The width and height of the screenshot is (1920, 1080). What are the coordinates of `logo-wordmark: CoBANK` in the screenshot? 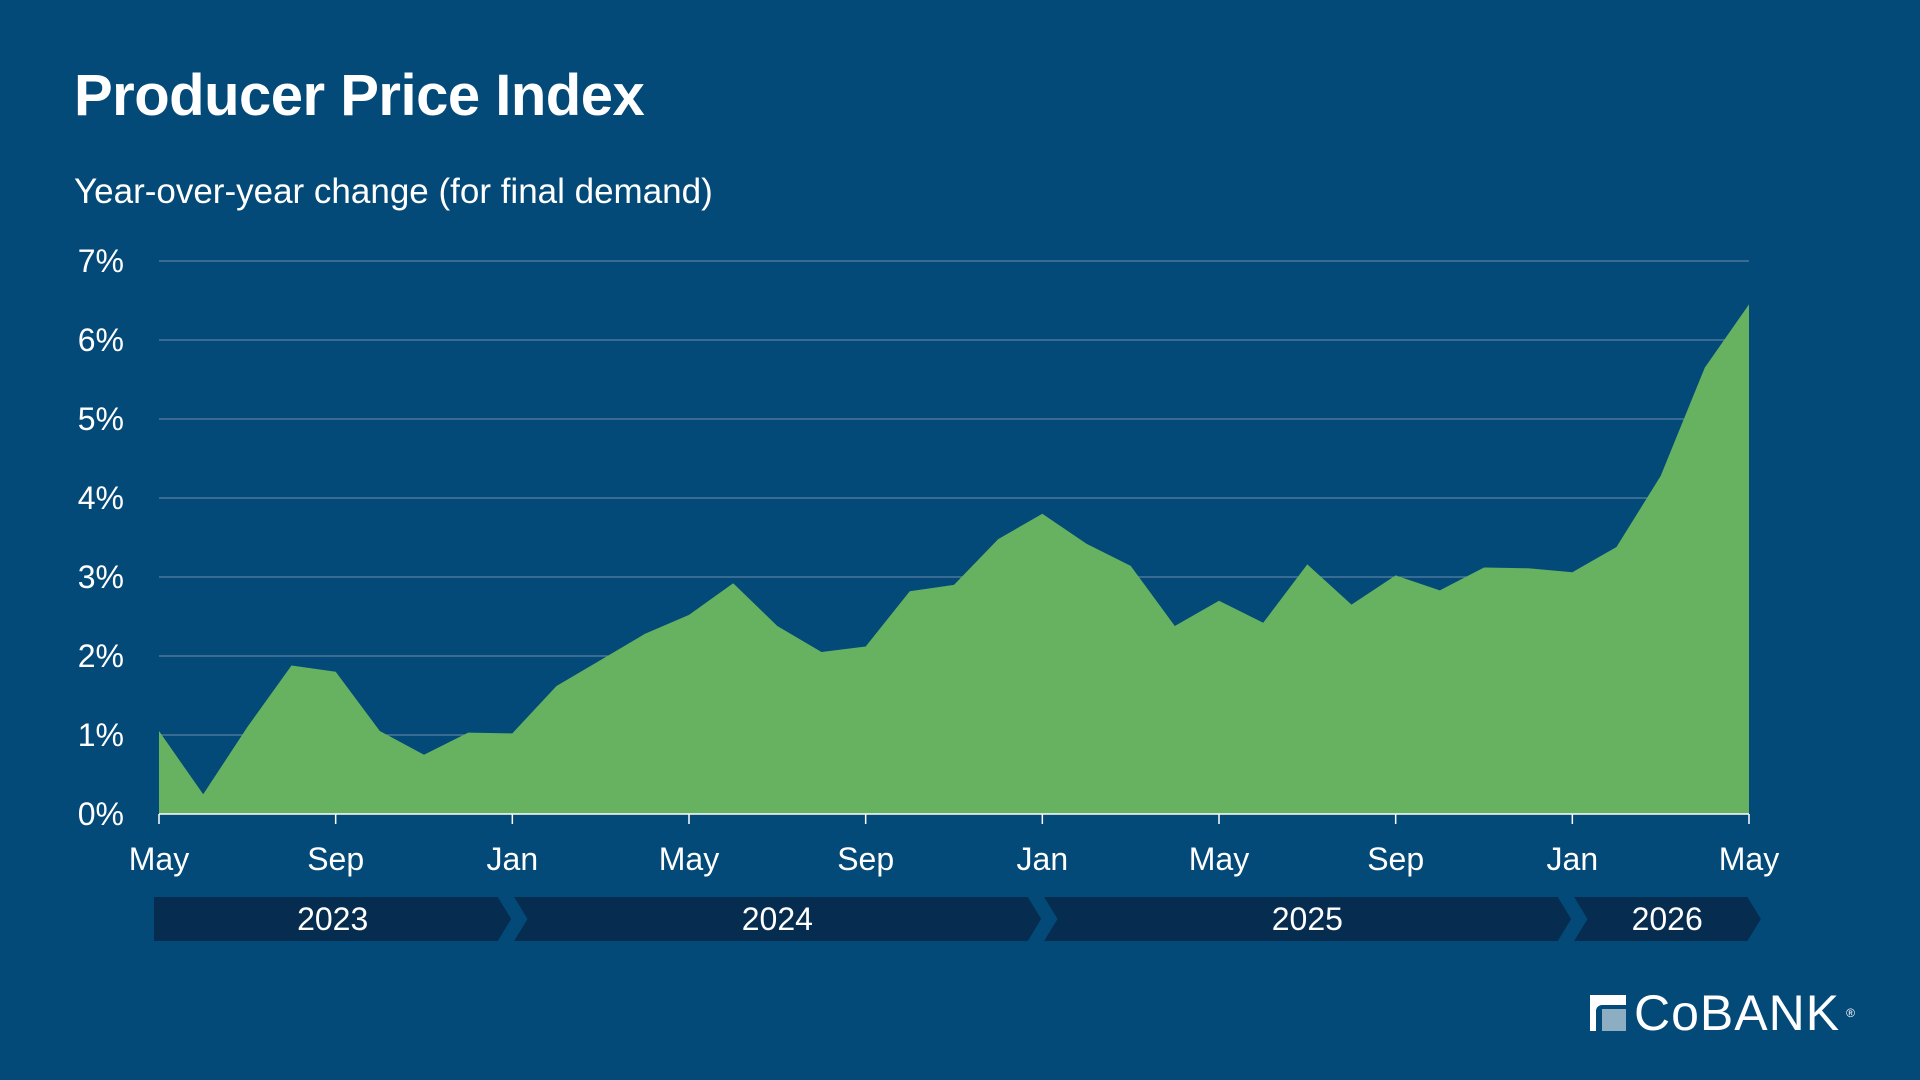 It's located at (1737, 1013).